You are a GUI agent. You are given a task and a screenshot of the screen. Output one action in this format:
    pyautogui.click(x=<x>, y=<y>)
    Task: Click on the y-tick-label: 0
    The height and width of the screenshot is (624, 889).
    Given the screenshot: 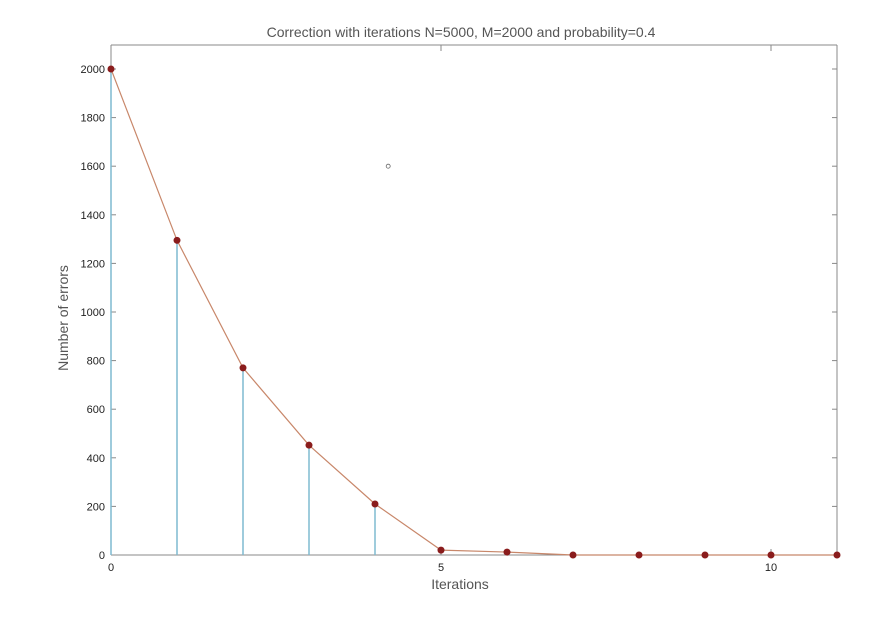 What is the action you would take?
    pyautogui.click(x=102, y=556)
    